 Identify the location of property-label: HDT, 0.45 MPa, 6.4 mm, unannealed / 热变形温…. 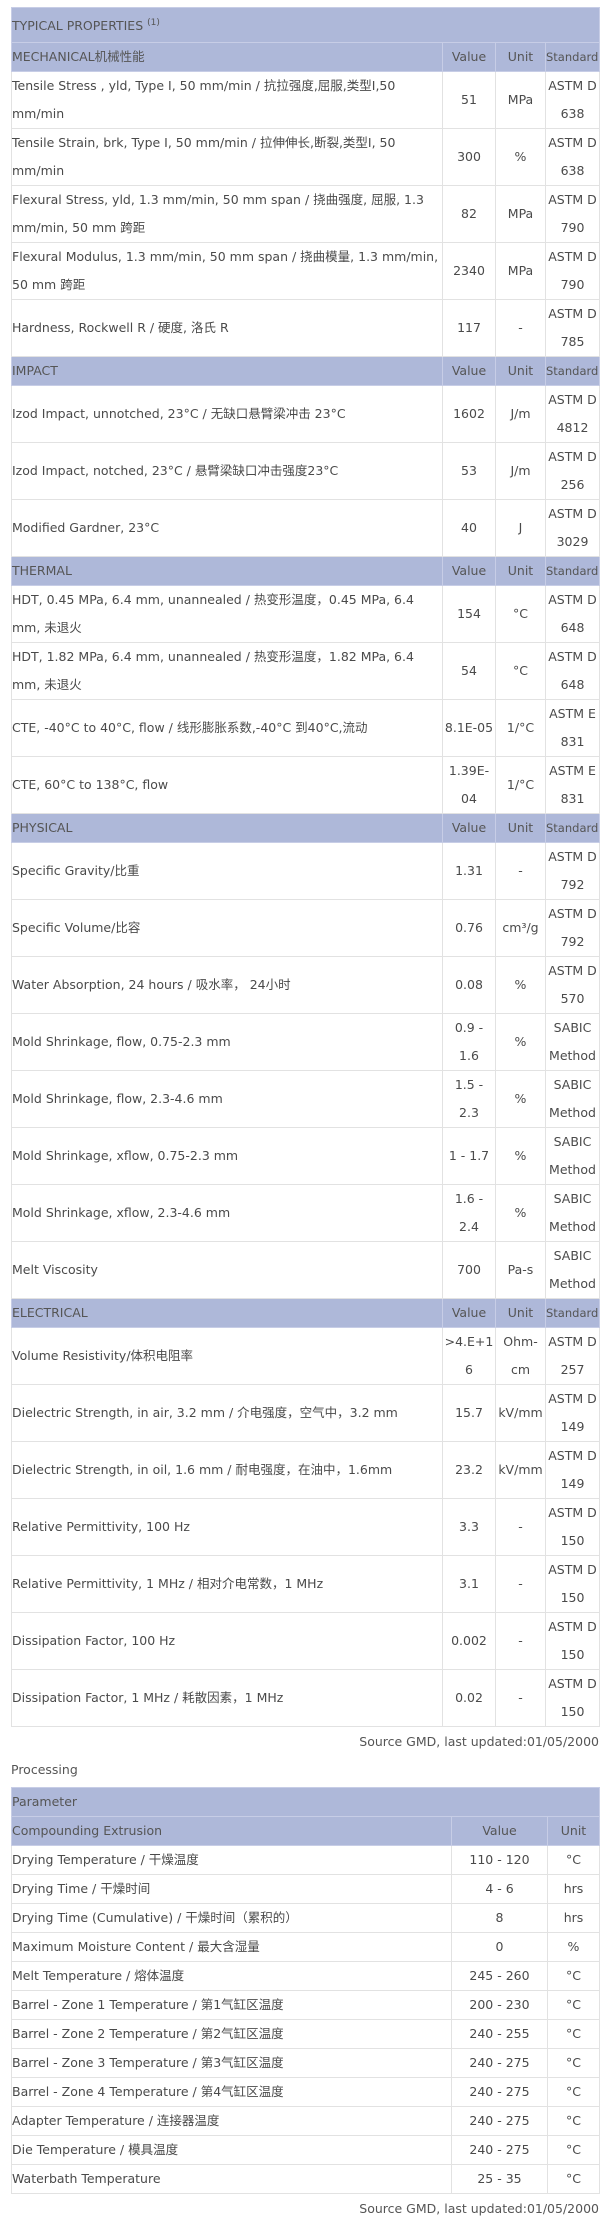
(227, 614).